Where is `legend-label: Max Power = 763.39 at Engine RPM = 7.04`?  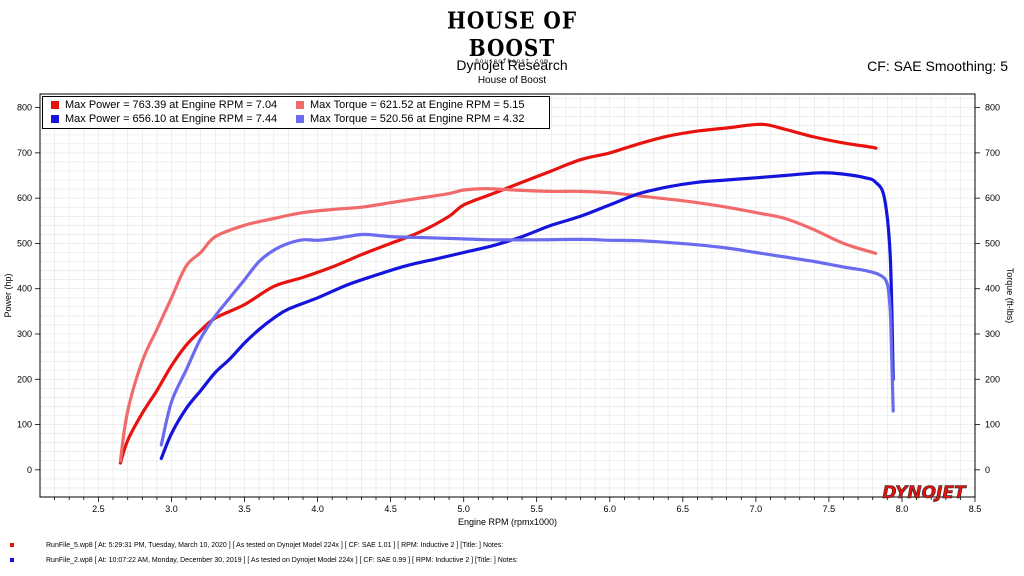
legend-label: Max Power = 763.39 at Engine RPM = 7.04 is located at coordinates (171, 105).